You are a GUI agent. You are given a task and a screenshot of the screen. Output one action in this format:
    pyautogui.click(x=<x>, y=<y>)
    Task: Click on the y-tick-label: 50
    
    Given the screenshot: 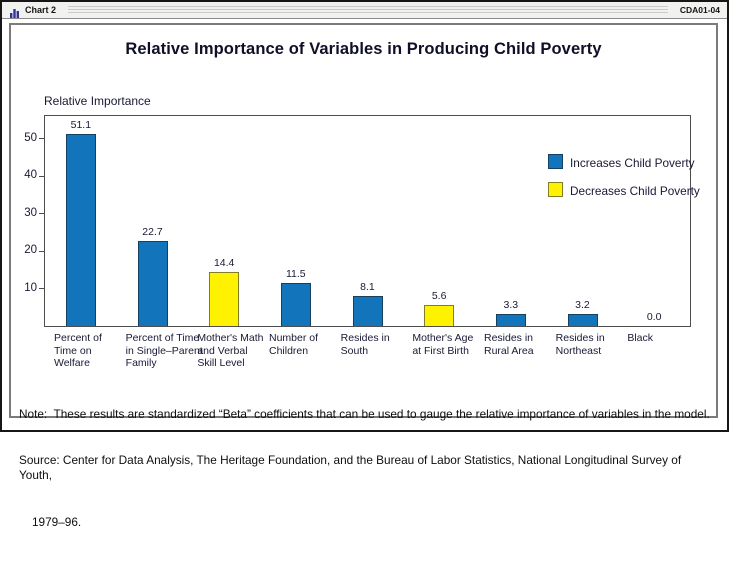 What is the action you would take?
    pyautogui.click(x=30, y=137)
    